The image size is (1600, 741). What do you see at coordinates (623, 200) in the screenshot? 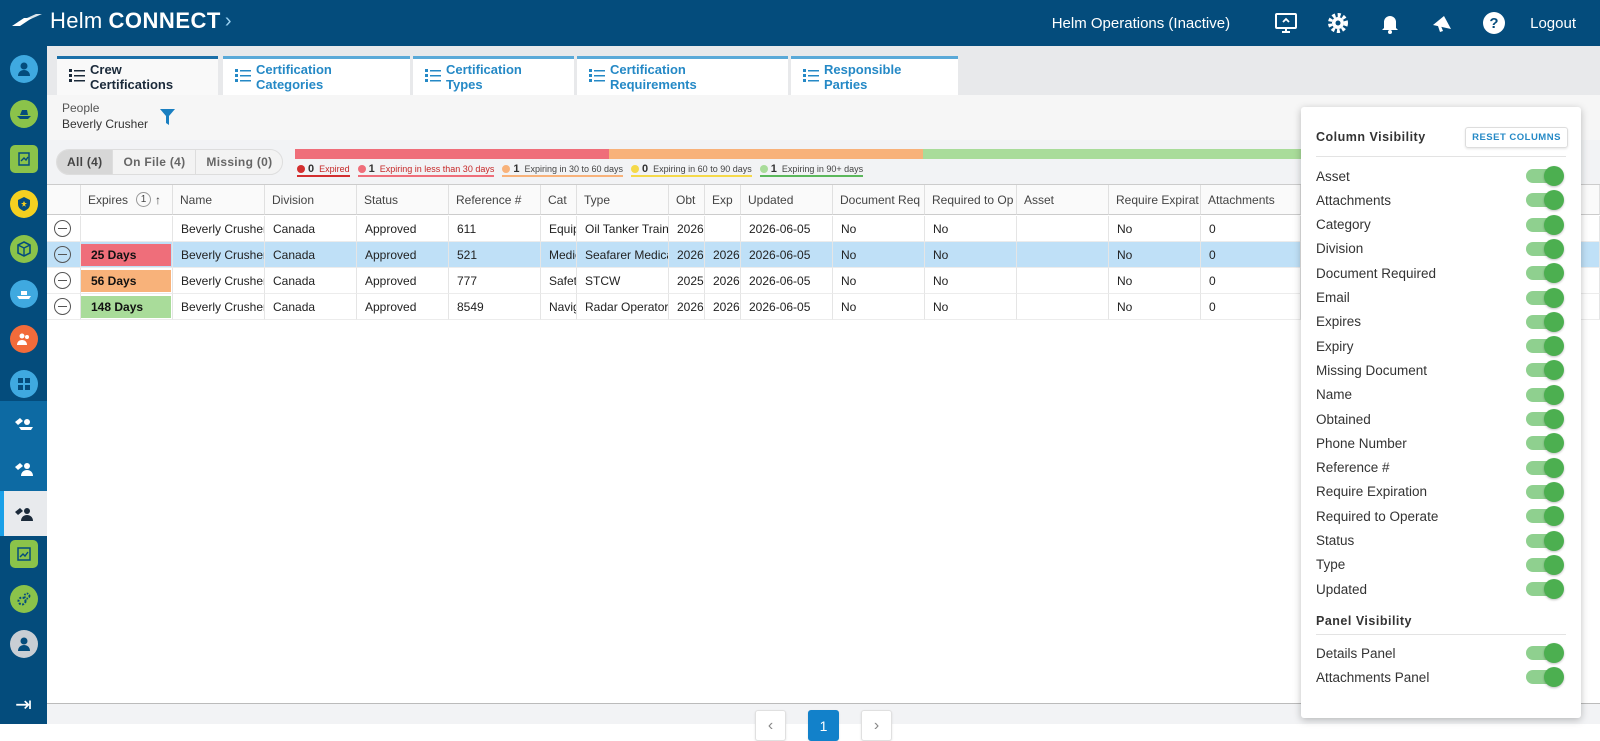
I see `header-type: Type` at bounding box center [623, 200].